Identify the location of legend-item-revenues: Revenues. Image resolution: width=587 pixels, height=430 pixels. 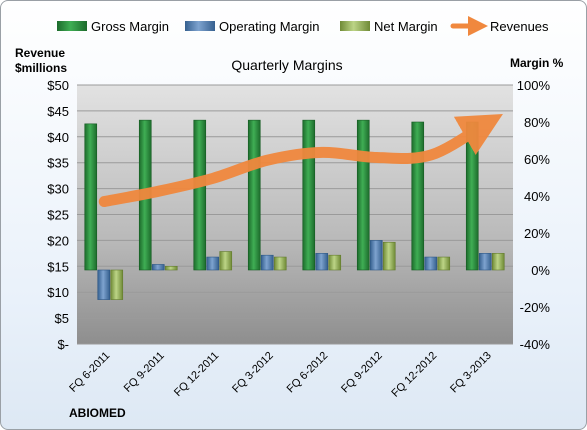
(499, 26).